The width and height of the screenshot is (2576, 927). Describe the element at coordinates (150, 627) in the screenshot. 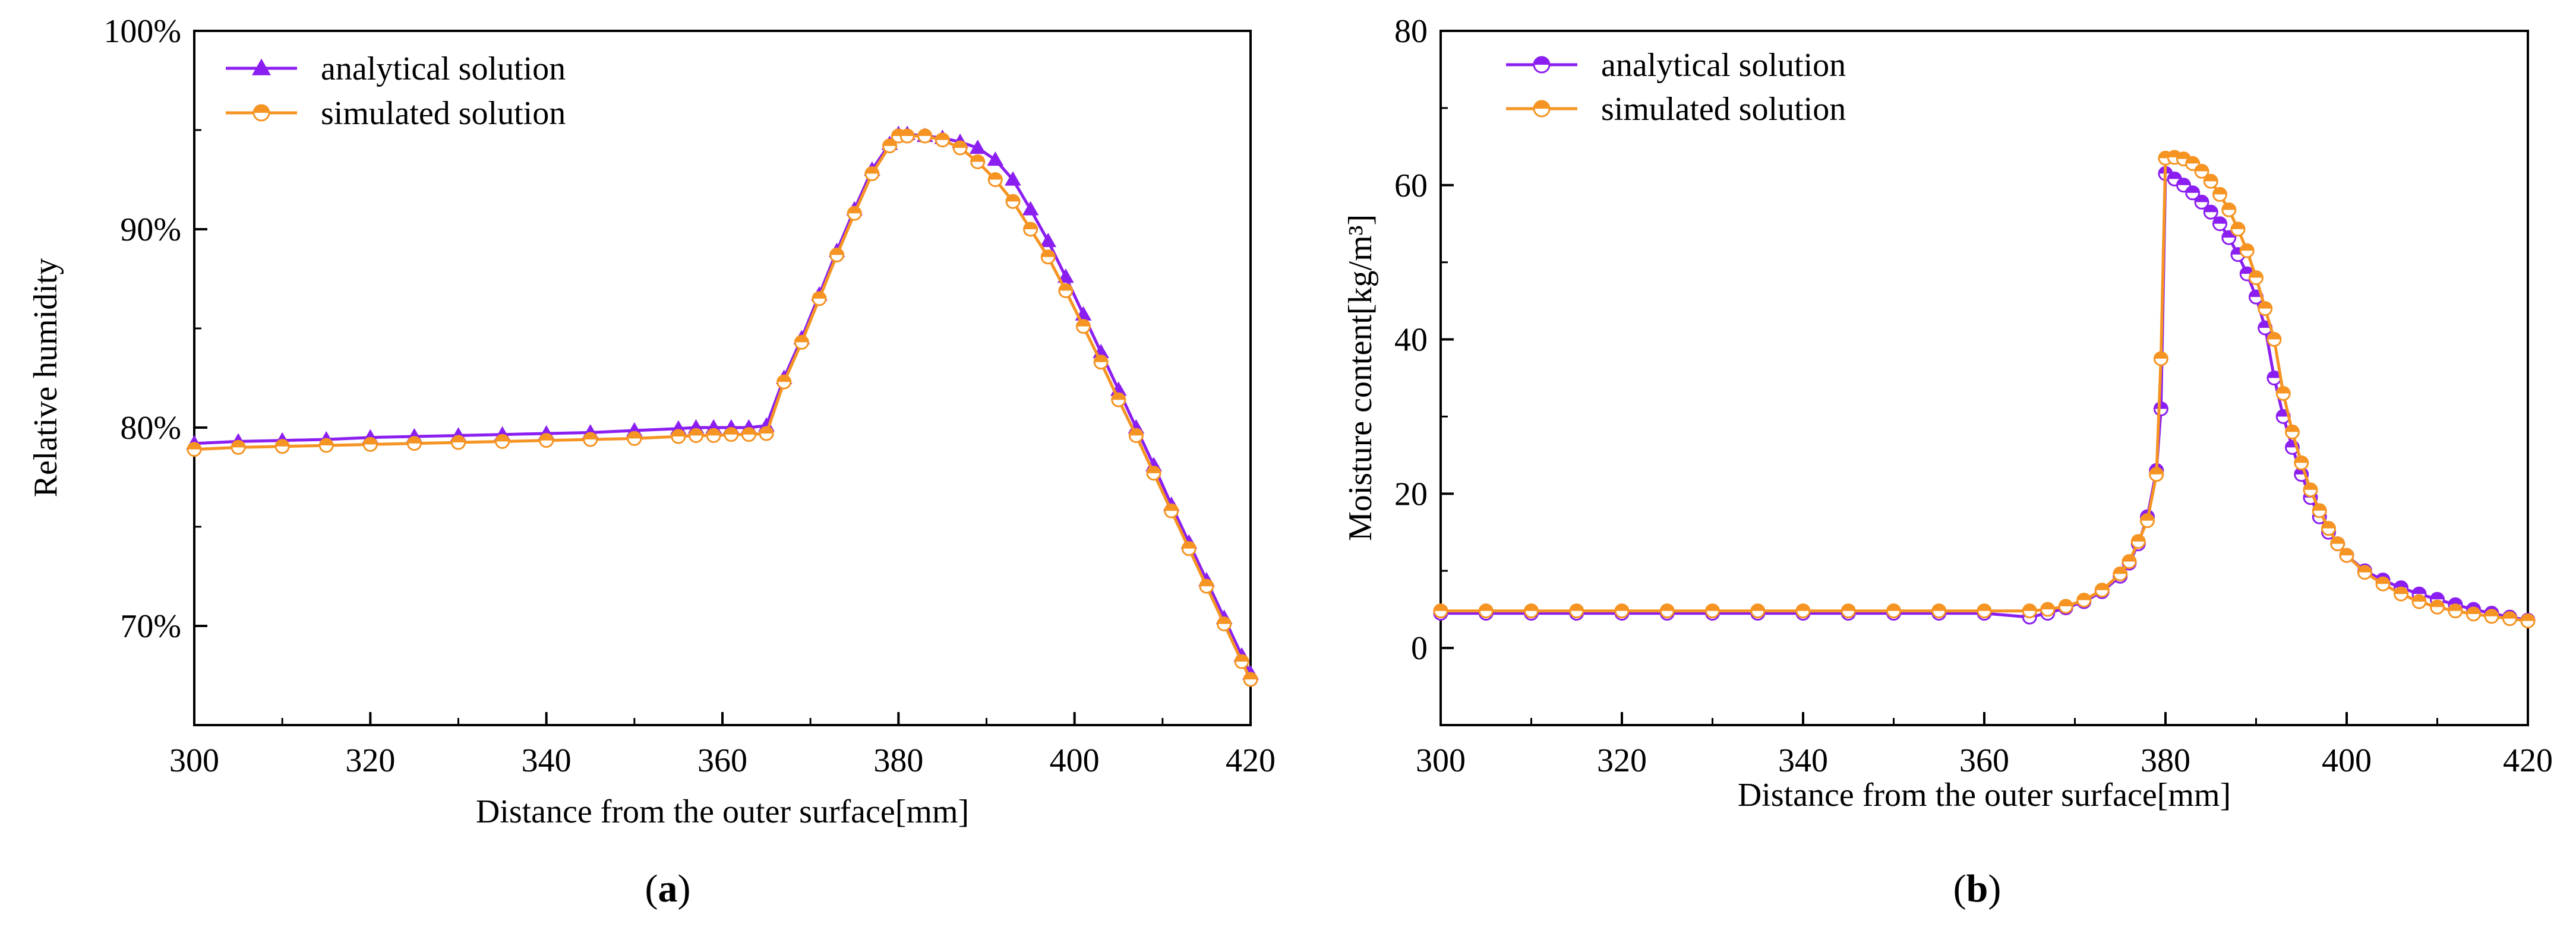

I see `y-tick-label: 70%` at that location.